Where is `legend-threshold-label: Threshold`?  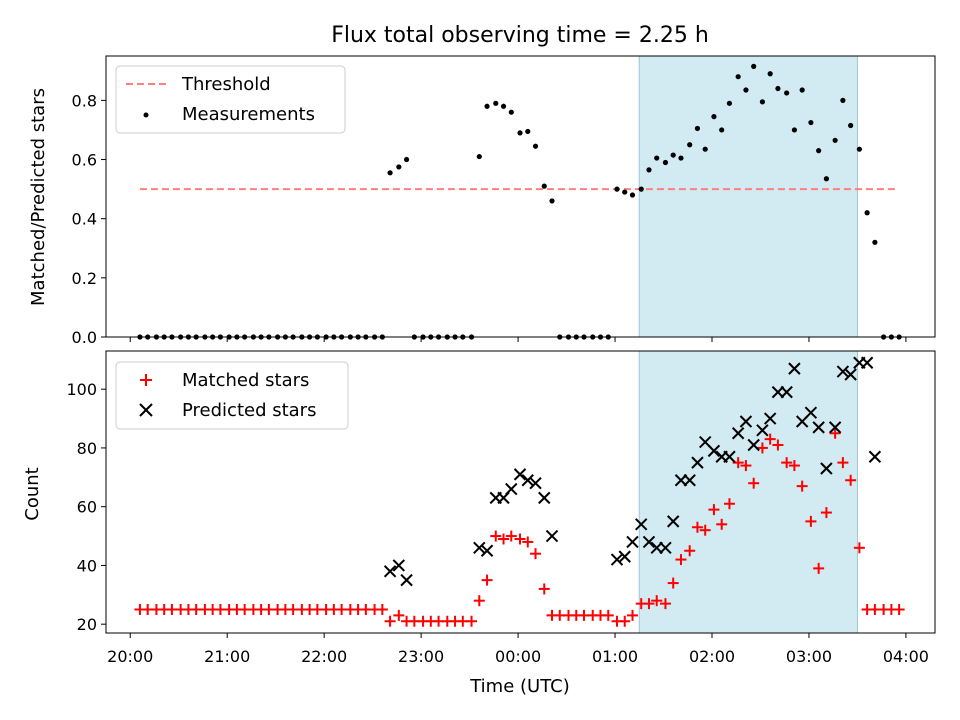 legend-threshold-label: Threshold is located at coordinates (226, 84).